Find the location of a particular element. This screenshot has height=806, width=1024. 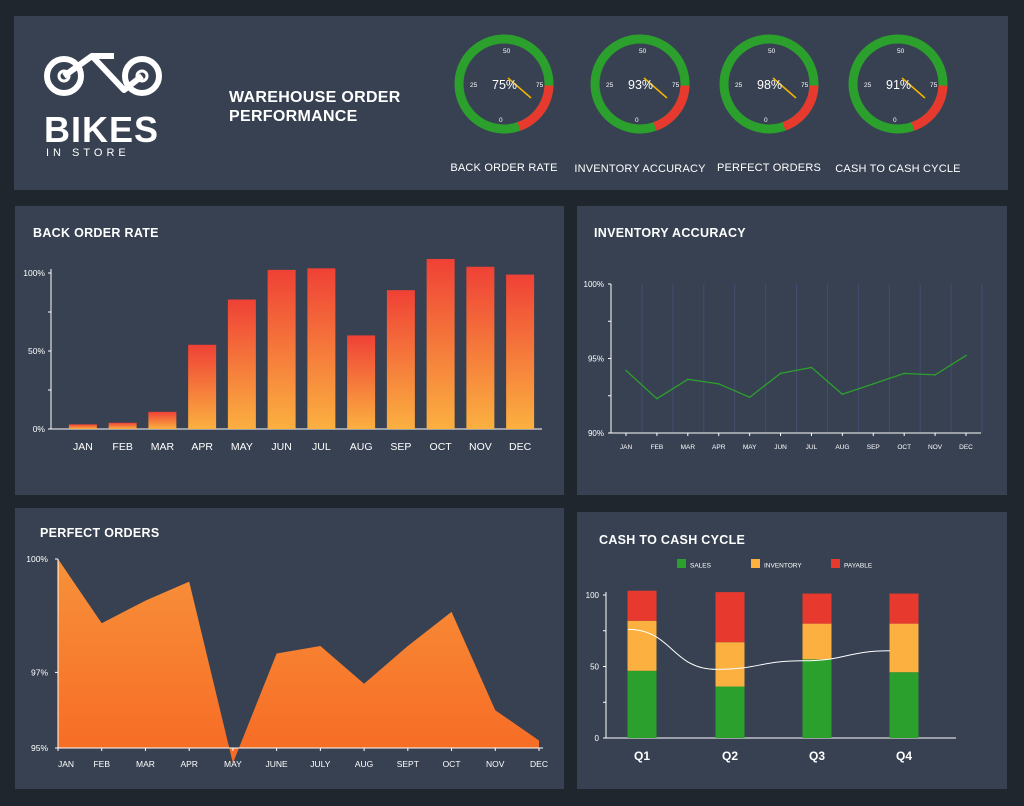

x-tick-label: SEP is located at coordinates (873, 447).